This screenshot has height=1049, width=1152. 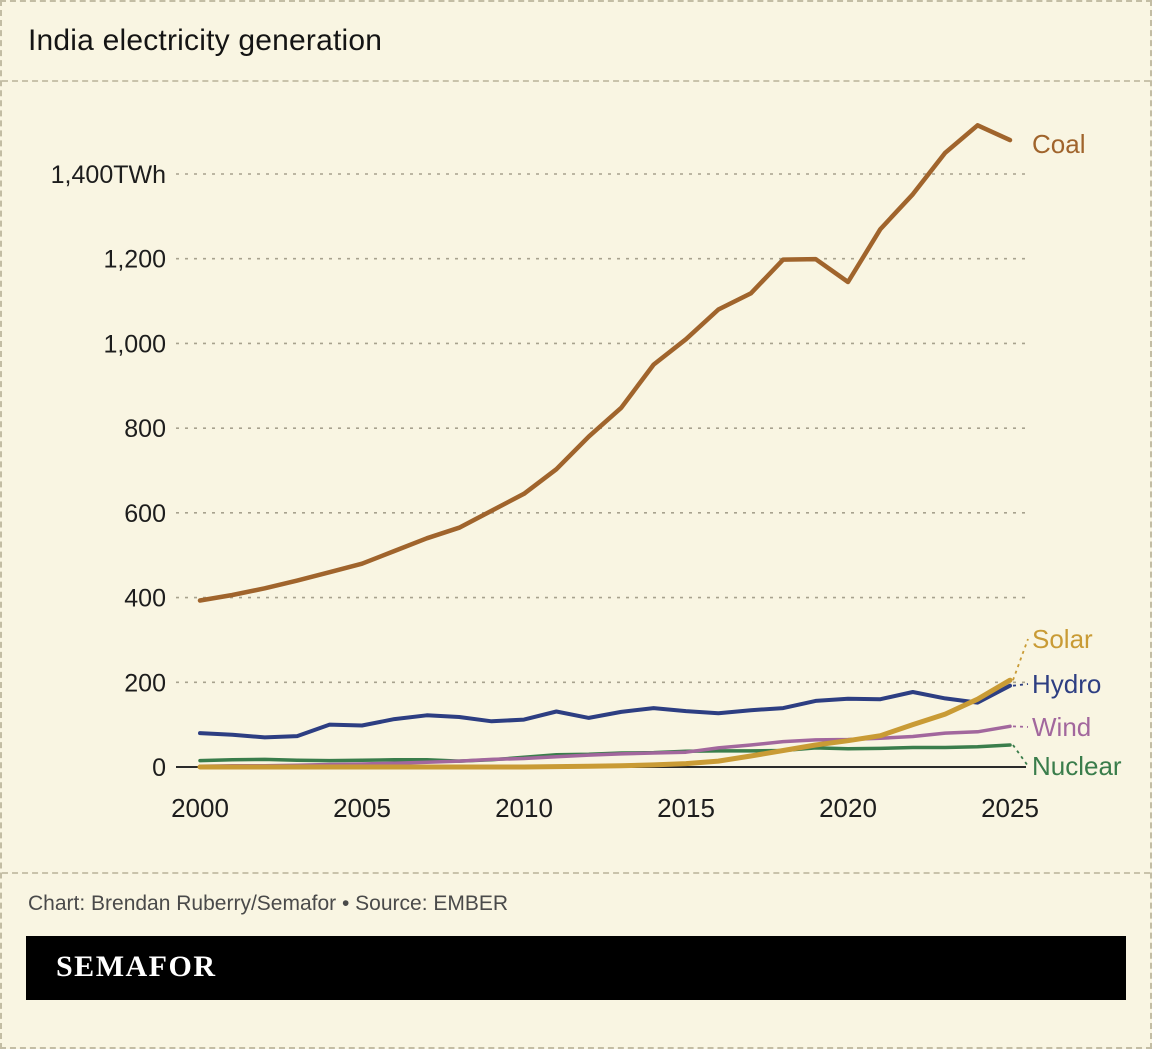 I want to click on series-label-hydro: Hydro, so click(x=1066, y=684).